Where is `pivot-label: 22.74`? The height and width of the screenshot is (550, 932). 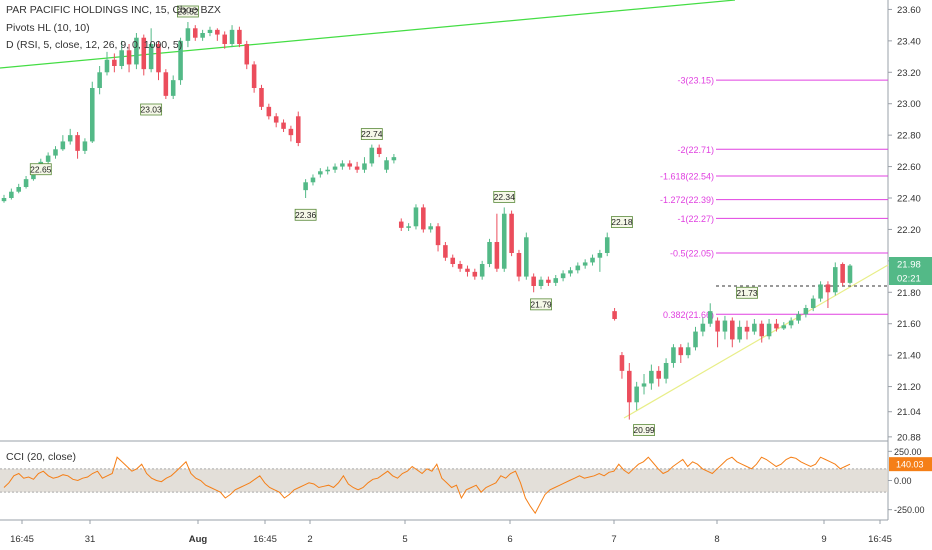 pivot-label: 22.74 is located at coordinates (371, 134).